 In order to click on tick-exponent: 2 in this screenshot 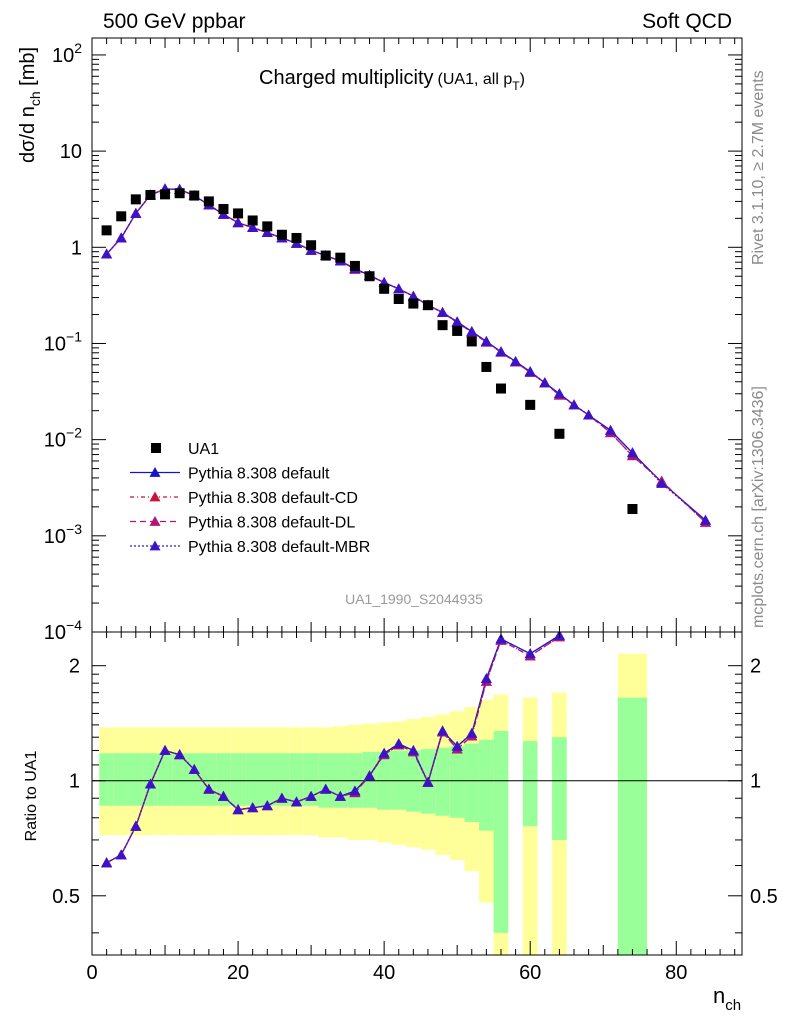, I will do `click(78, 48)`.